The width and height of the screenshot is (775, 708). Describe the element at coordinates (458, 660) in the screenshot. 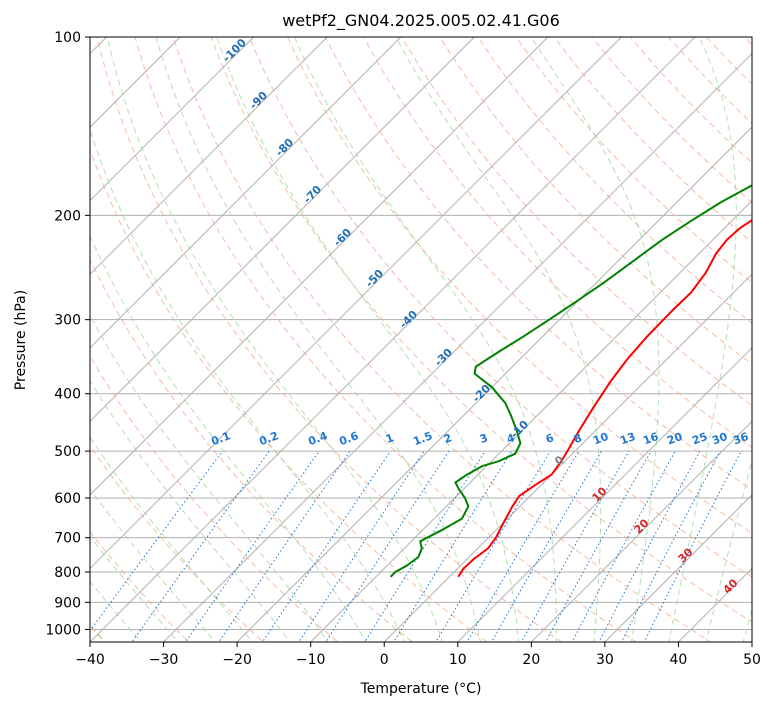

I see `x-tick-label: 10` at that location.